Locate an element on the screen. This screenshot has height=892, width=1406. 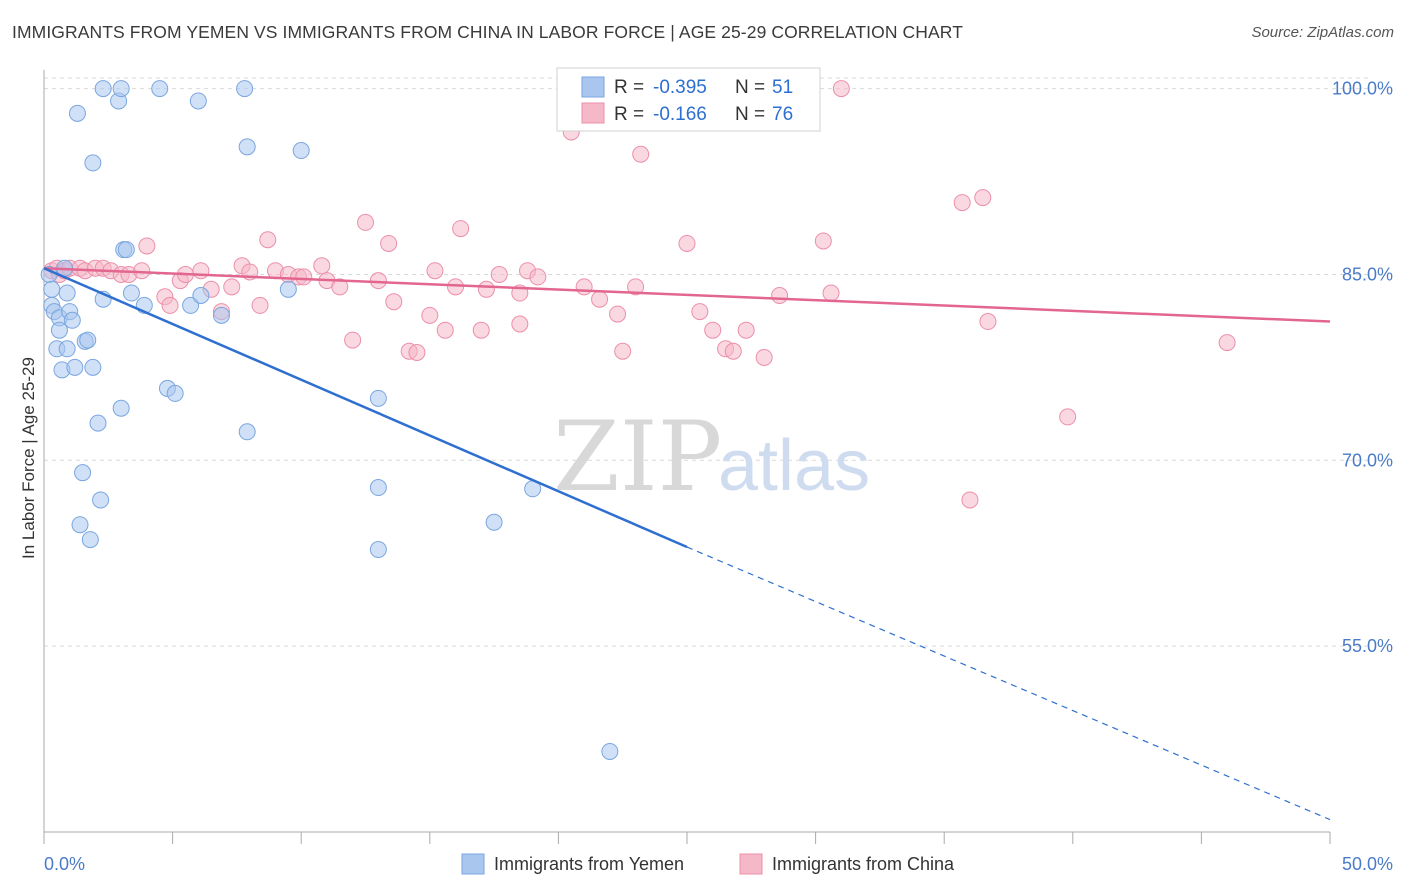
legend-r-value-yemen: -0.395 is located at coordinates (680, 87).